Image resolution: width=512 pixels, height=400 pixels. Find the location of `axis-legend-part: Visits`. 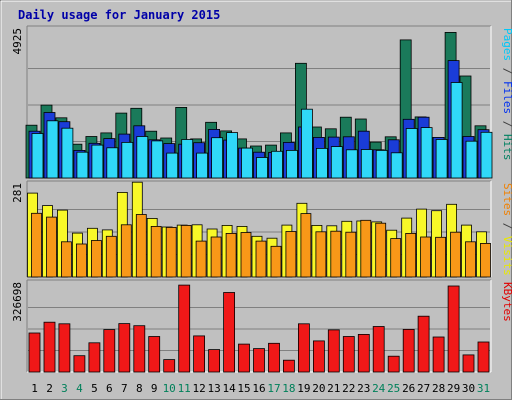

axis-legend-part: Visits is located at coordinates (506, 256).